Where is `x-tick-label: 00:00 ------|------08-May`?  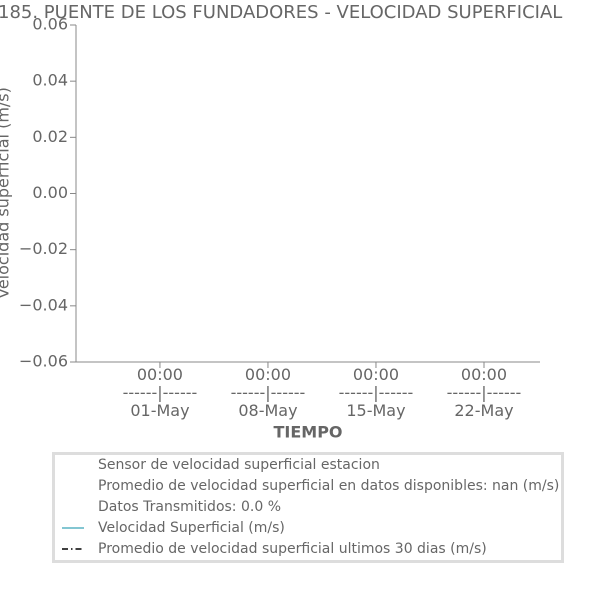
x-tick-label: 00:00 ------|------08-May is located at coordinates (268, 392).